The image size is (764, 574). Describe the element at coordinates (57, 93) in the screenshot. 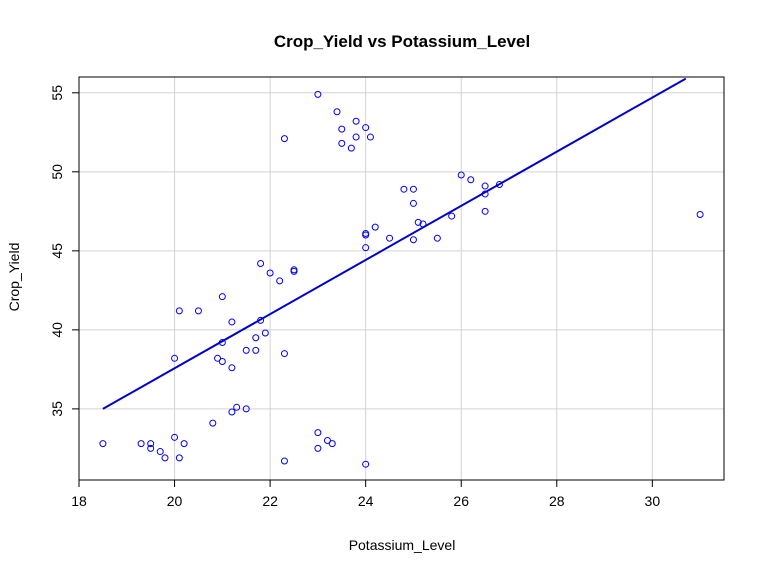

I see `y-tick-label: 55` at that location.